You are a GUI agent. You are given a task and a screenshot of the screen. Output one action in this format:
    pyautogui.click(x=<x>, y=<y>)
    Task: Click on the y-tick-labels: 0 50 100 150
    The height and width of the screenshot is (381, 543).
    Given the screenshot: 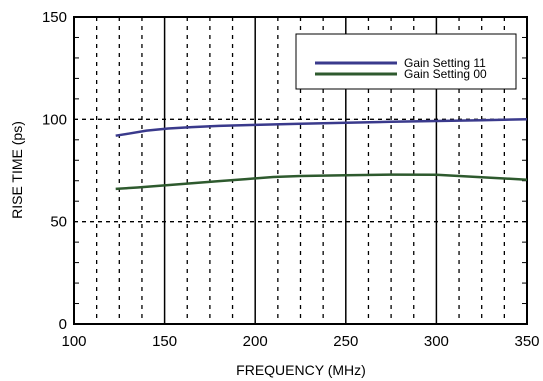 What is the action you would take?
    pyautogui.click(x=54, y=171)
    